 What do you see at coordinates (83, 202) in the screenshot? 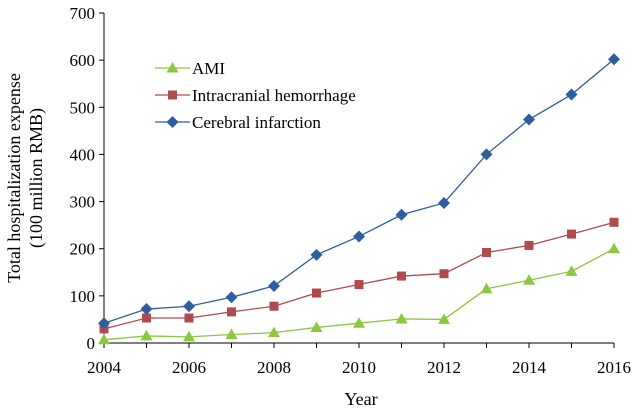
I see `y-tick-label: 300` at bounding box center [83, 202].